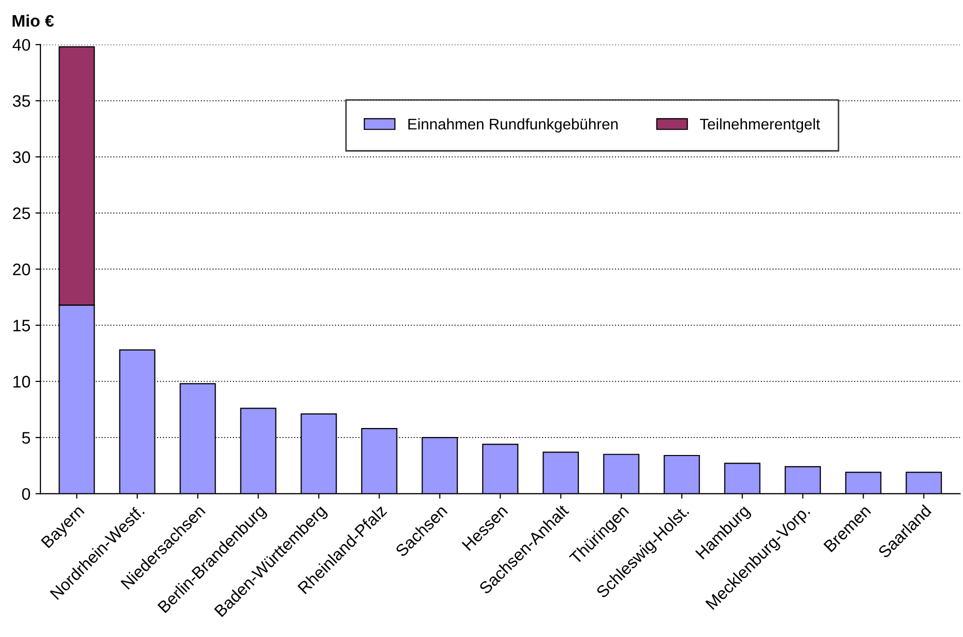 This screenshot has height=637, width=963. I want to click on y-tick-label: 15, so click(21, 326).